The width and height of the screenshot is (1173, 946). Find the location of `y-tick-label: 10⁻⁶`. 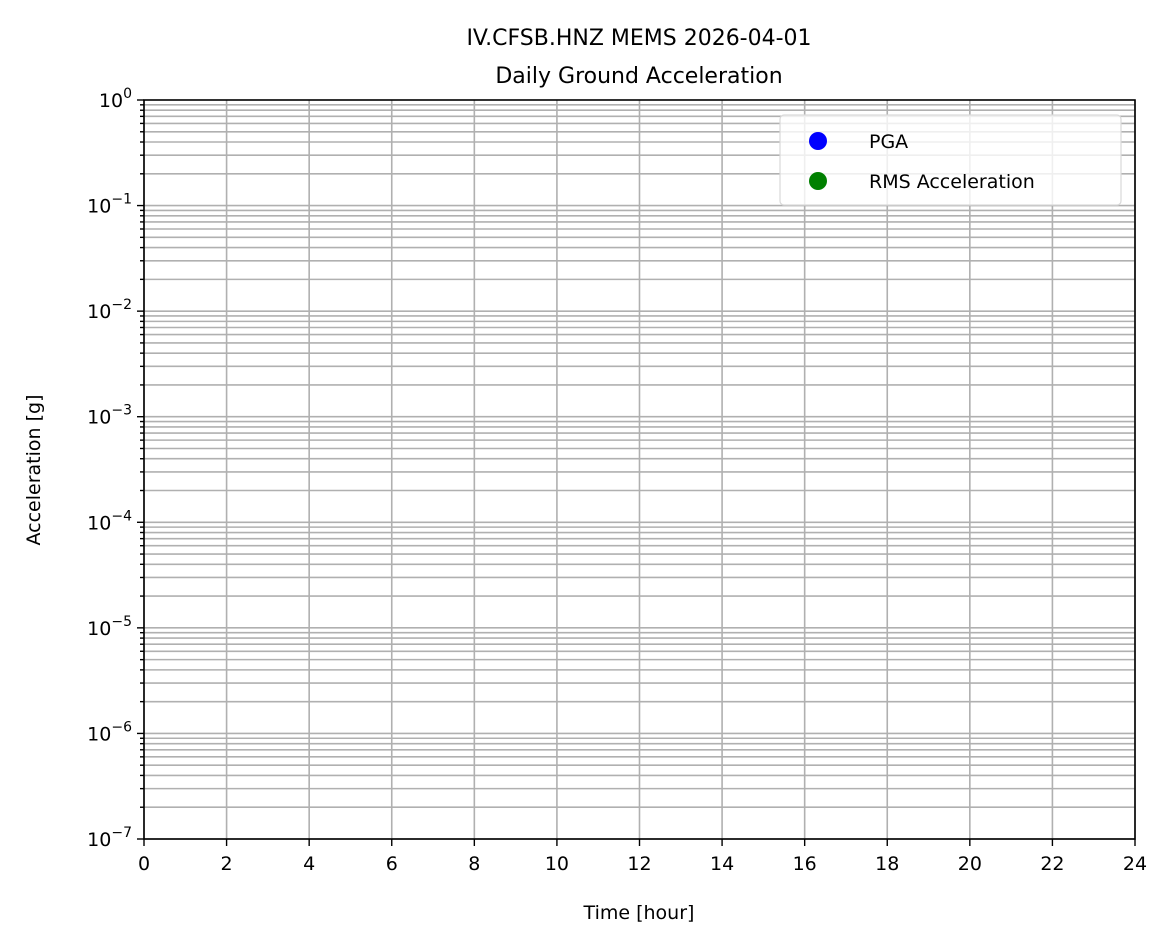

y-tick-label: 10⁻⁶ is located at coordinates (109, 732).